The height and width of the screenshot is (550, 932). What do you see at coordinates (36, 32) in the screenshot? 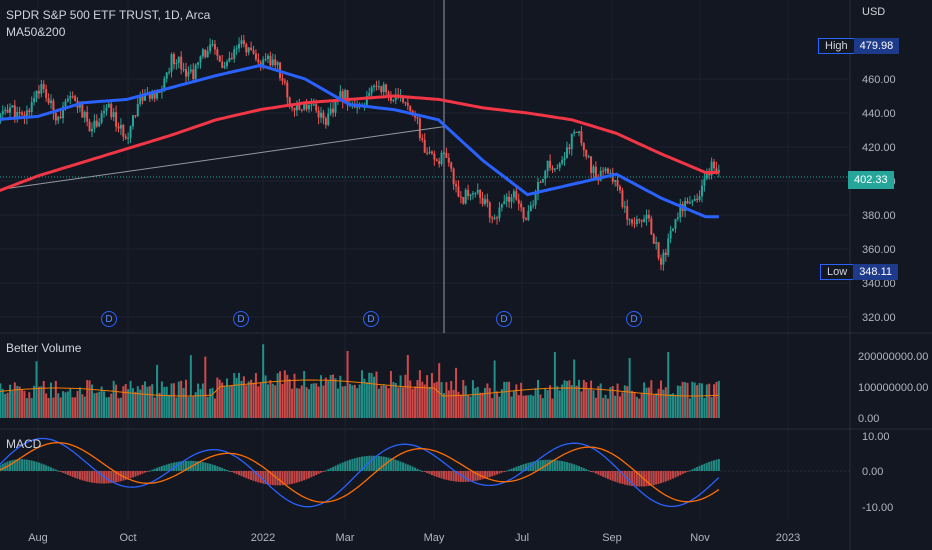
I see `ma-indicator-label: MA50&200` at bounding box center [36, 32].